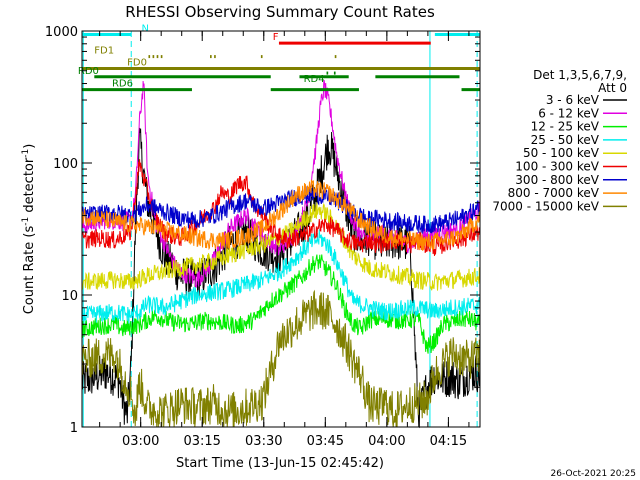 This screenshot has width=640, height=480. I want to click on legend-label: 3 - 6 keV, so click(573, 100).